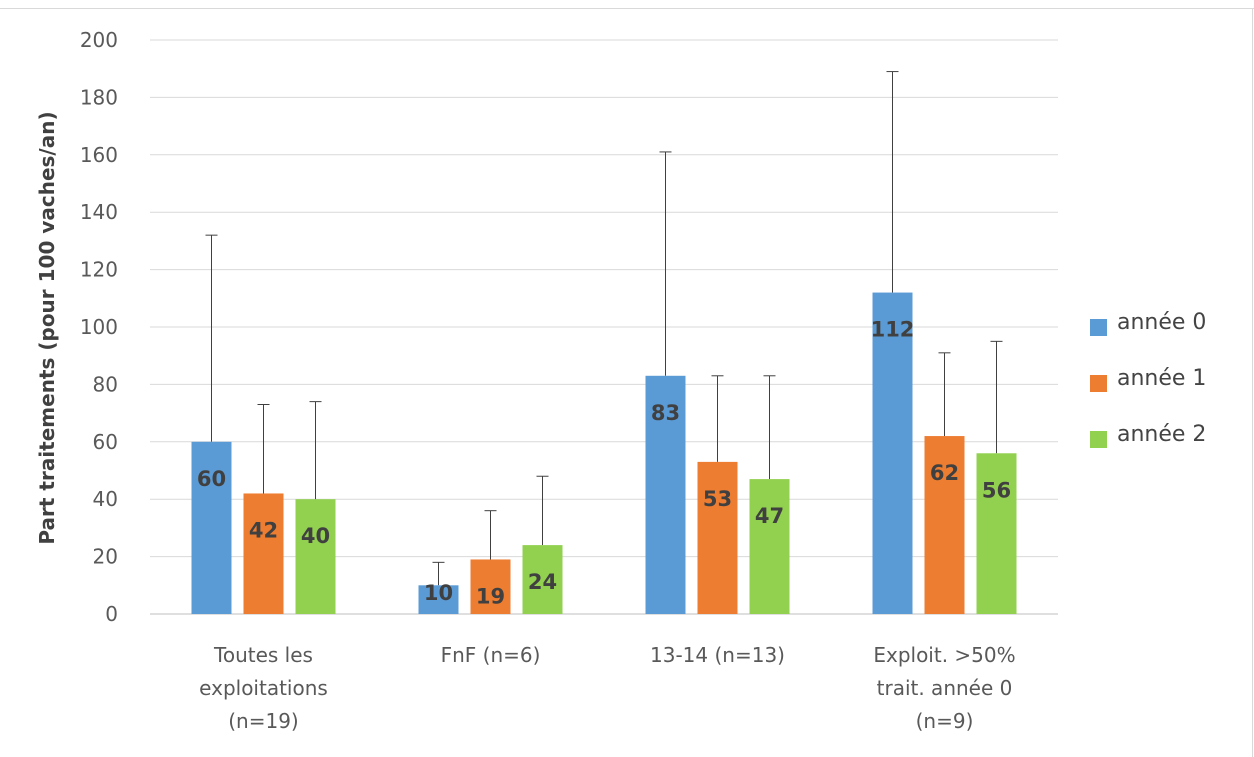  Describe the element at coordinates (105, 442) in the screenshot. I see `y-tick-label: 60` at that location.